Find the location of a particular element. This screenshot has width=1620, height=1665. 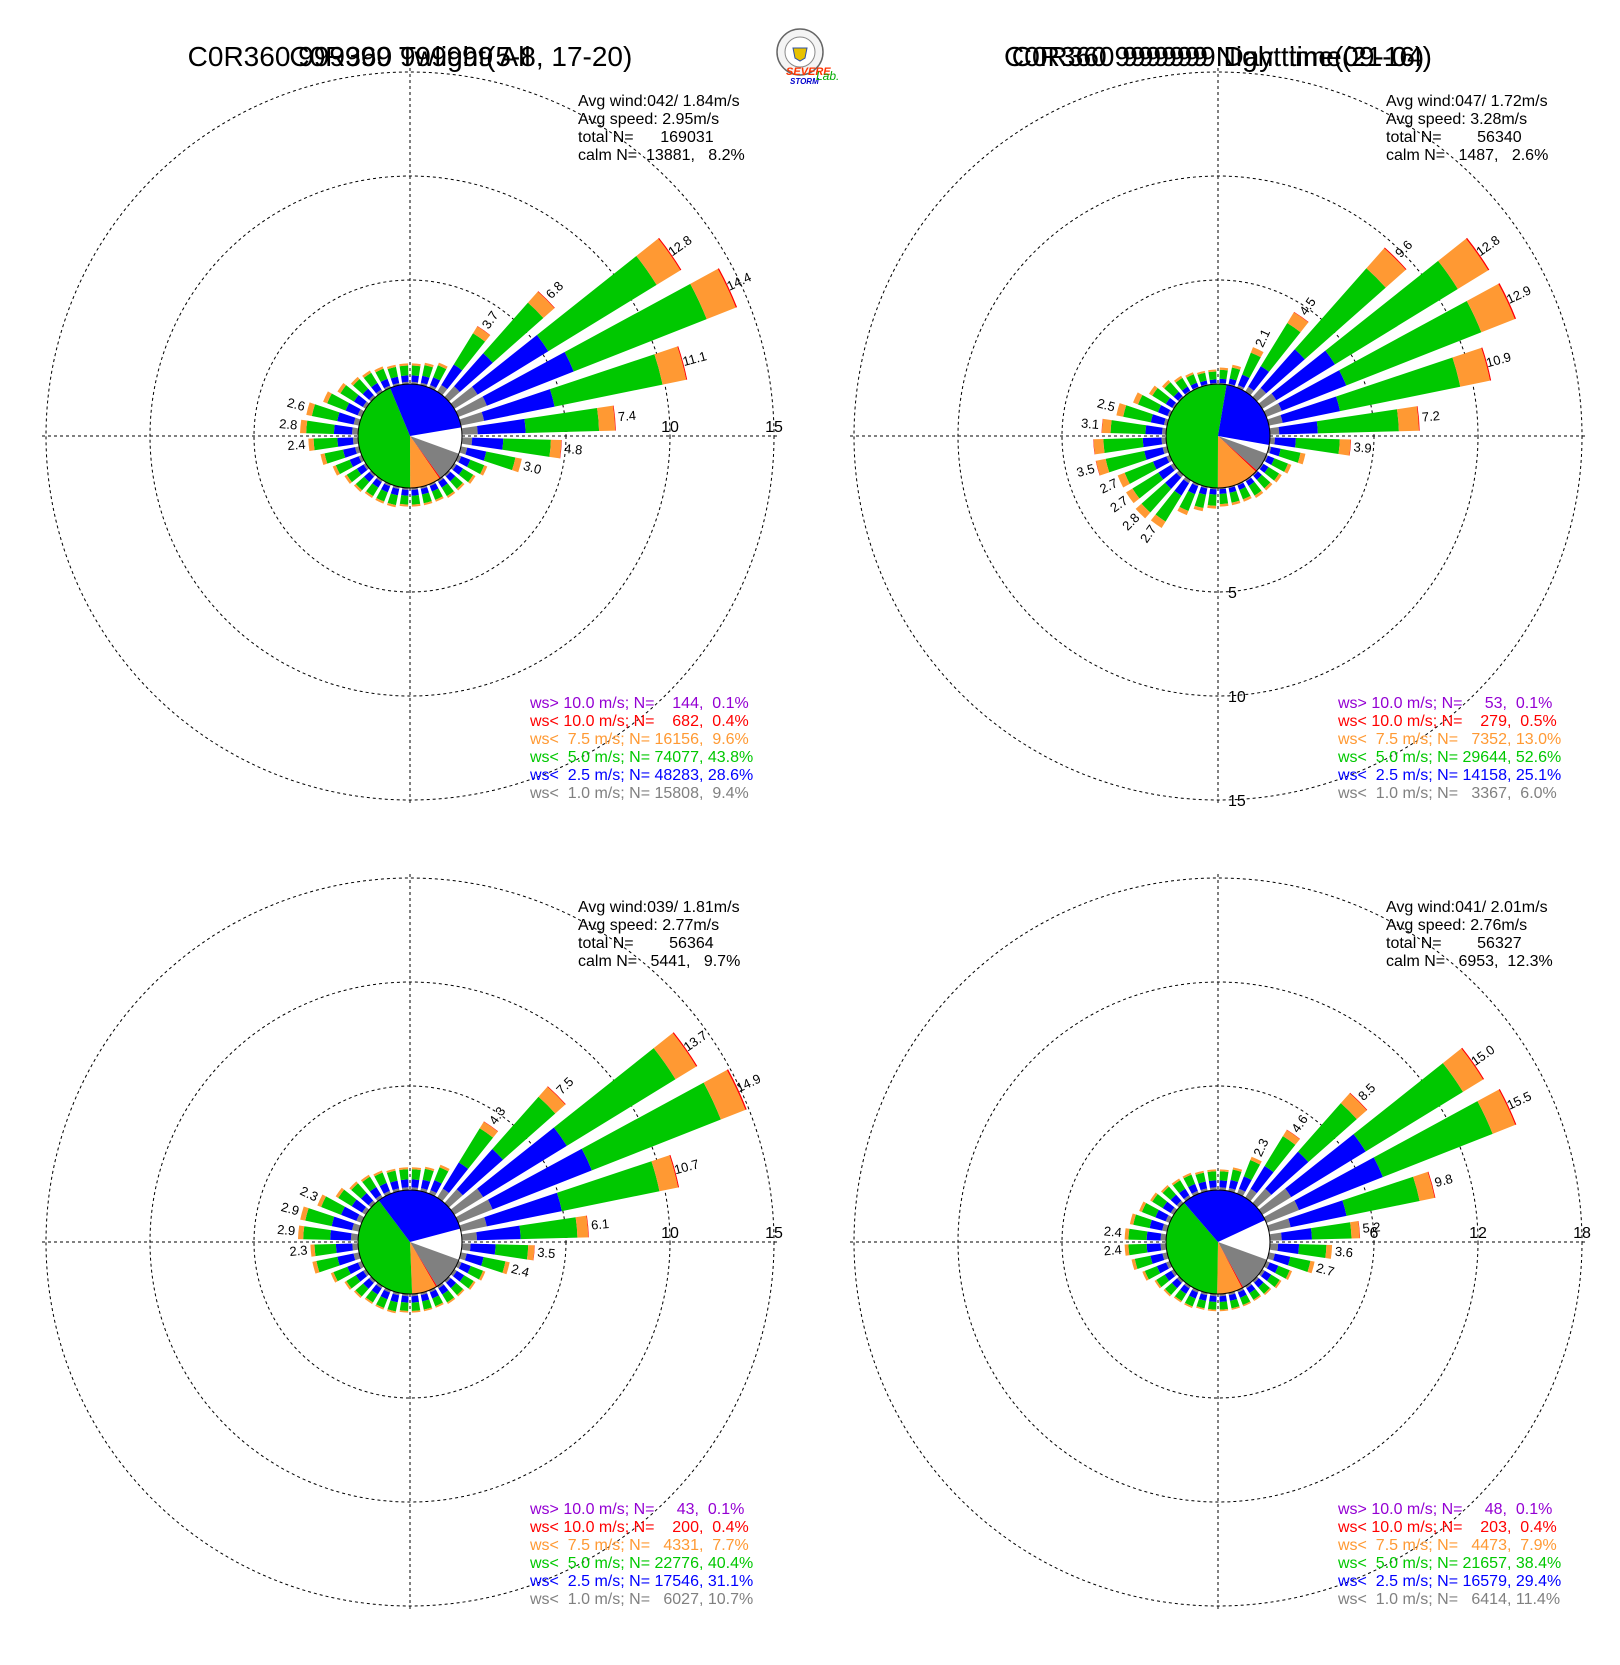

petal-label: 2.7 is located at coordinates (1108, 485).